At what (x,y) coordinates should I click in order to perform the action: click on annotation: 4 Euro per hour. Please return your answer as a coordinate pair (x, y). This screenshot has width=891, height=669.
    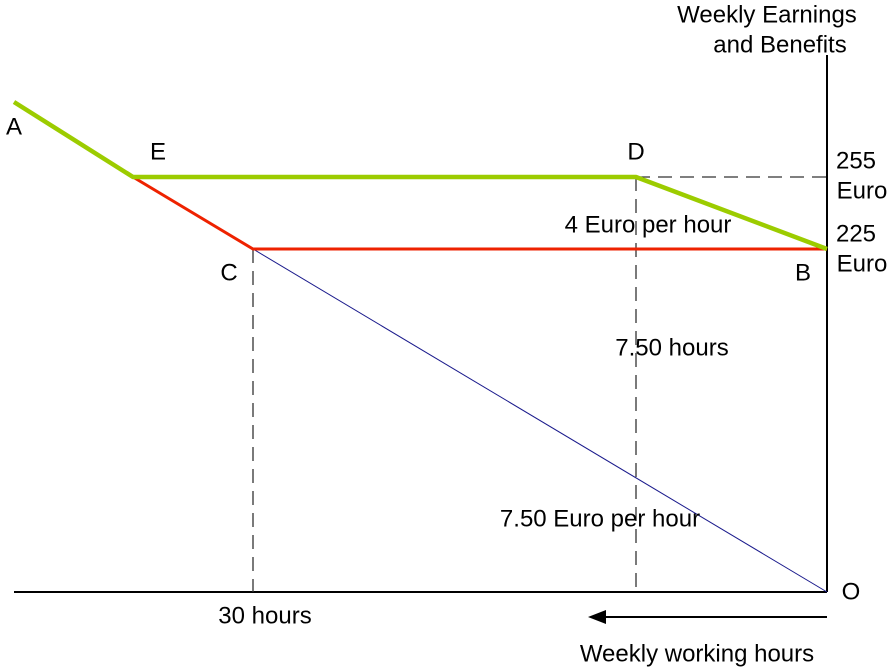
    Looking at the image, I should click on (648, 224).